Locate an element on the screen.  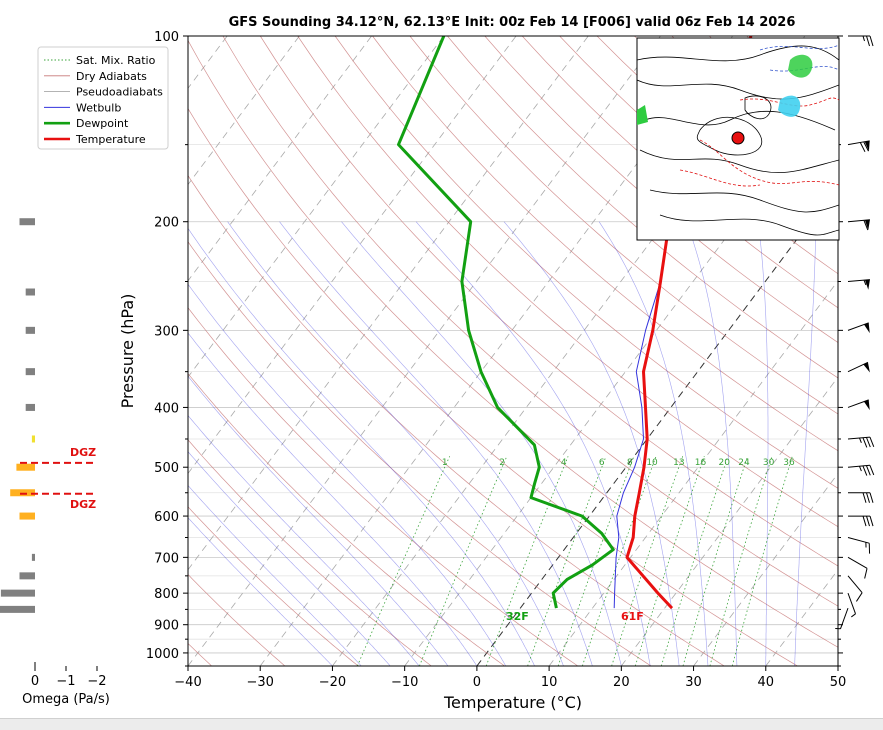
x-tick-label: −10 is located at coordinates (404, 682).